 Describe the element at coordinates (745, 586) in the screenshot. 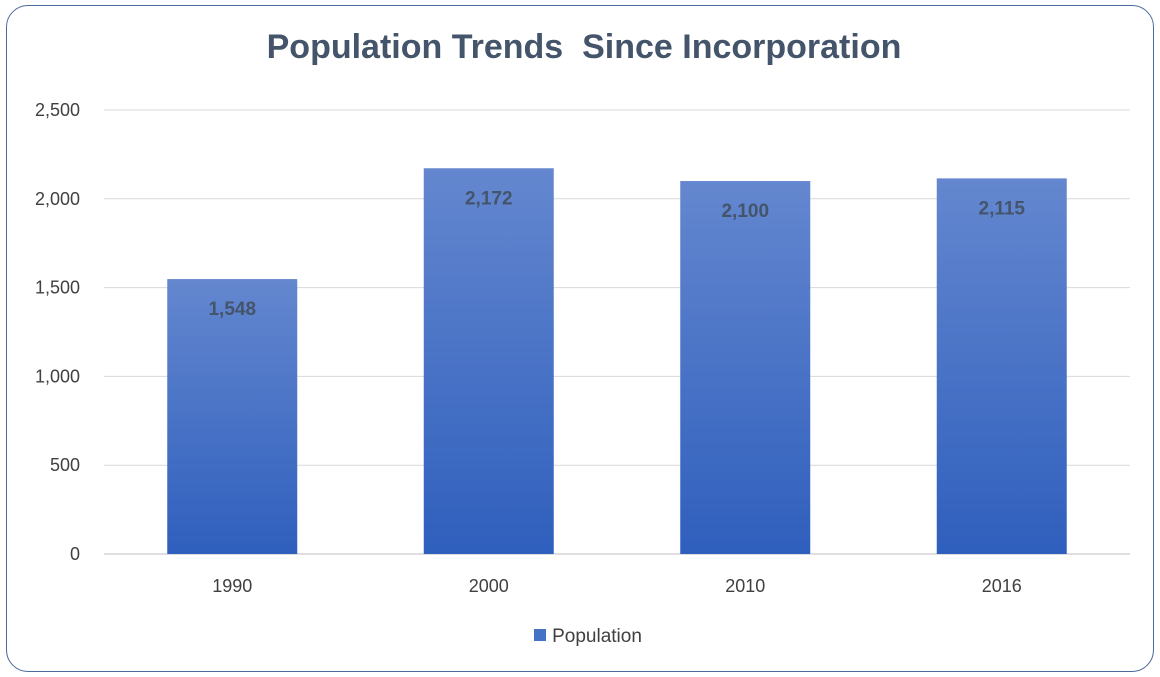

I see `x-tick-label-2010: 2010` at that location.